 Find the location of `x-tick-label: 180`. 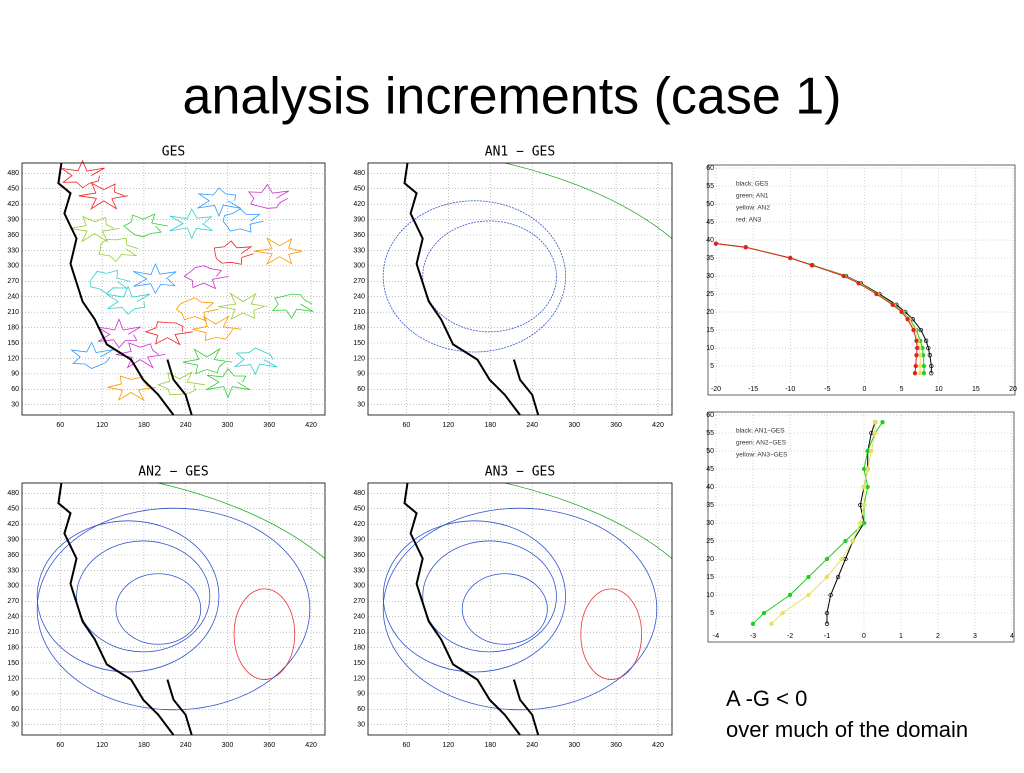

x-tick-label: 180 is located at coordinates (490, 745).